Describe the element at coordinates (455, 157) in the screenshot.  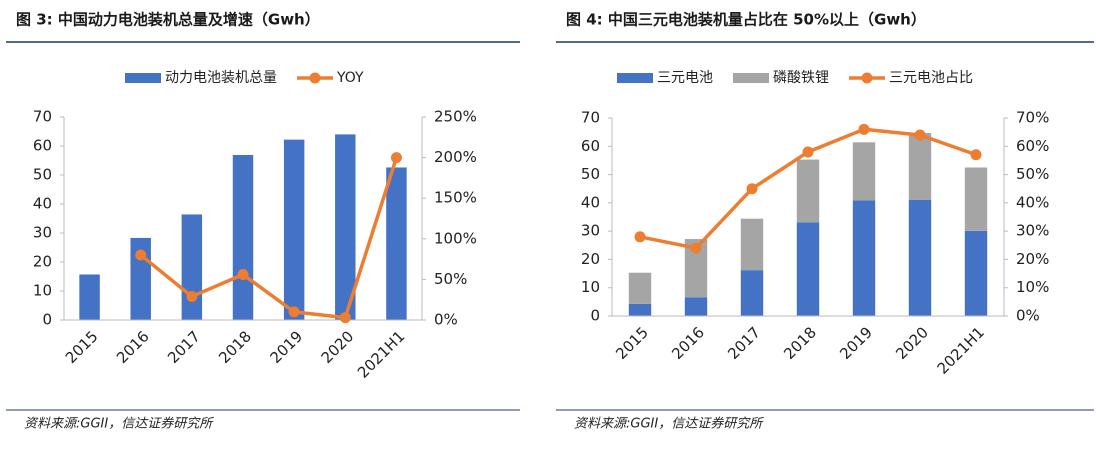
I see `y2-tick-label: 200%` at that location.